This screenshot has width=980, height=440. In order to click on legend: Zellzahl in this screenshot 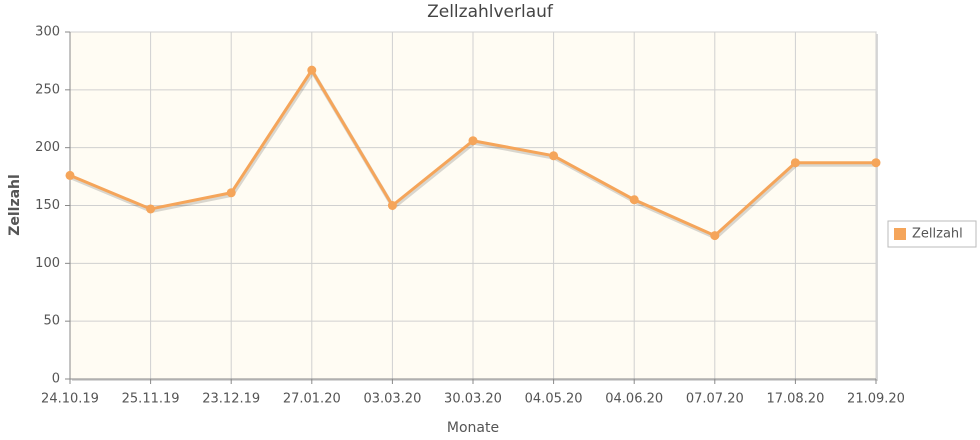, I will do `click(932, 234)`.